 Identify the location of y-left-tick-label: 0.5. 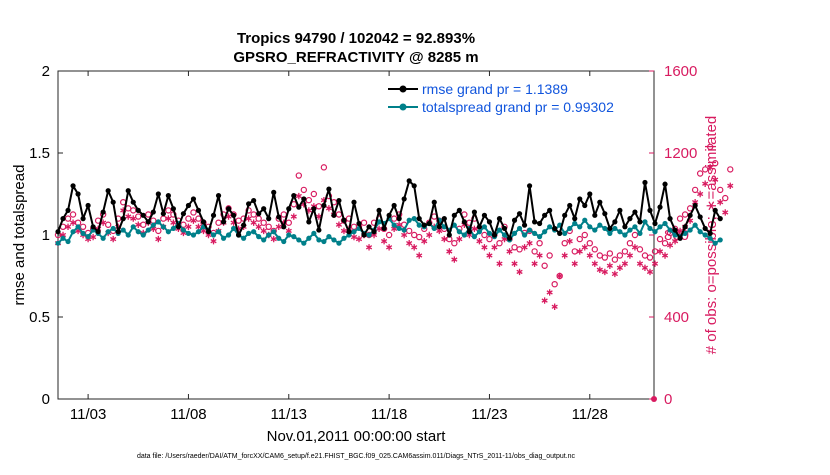
(39, 317).